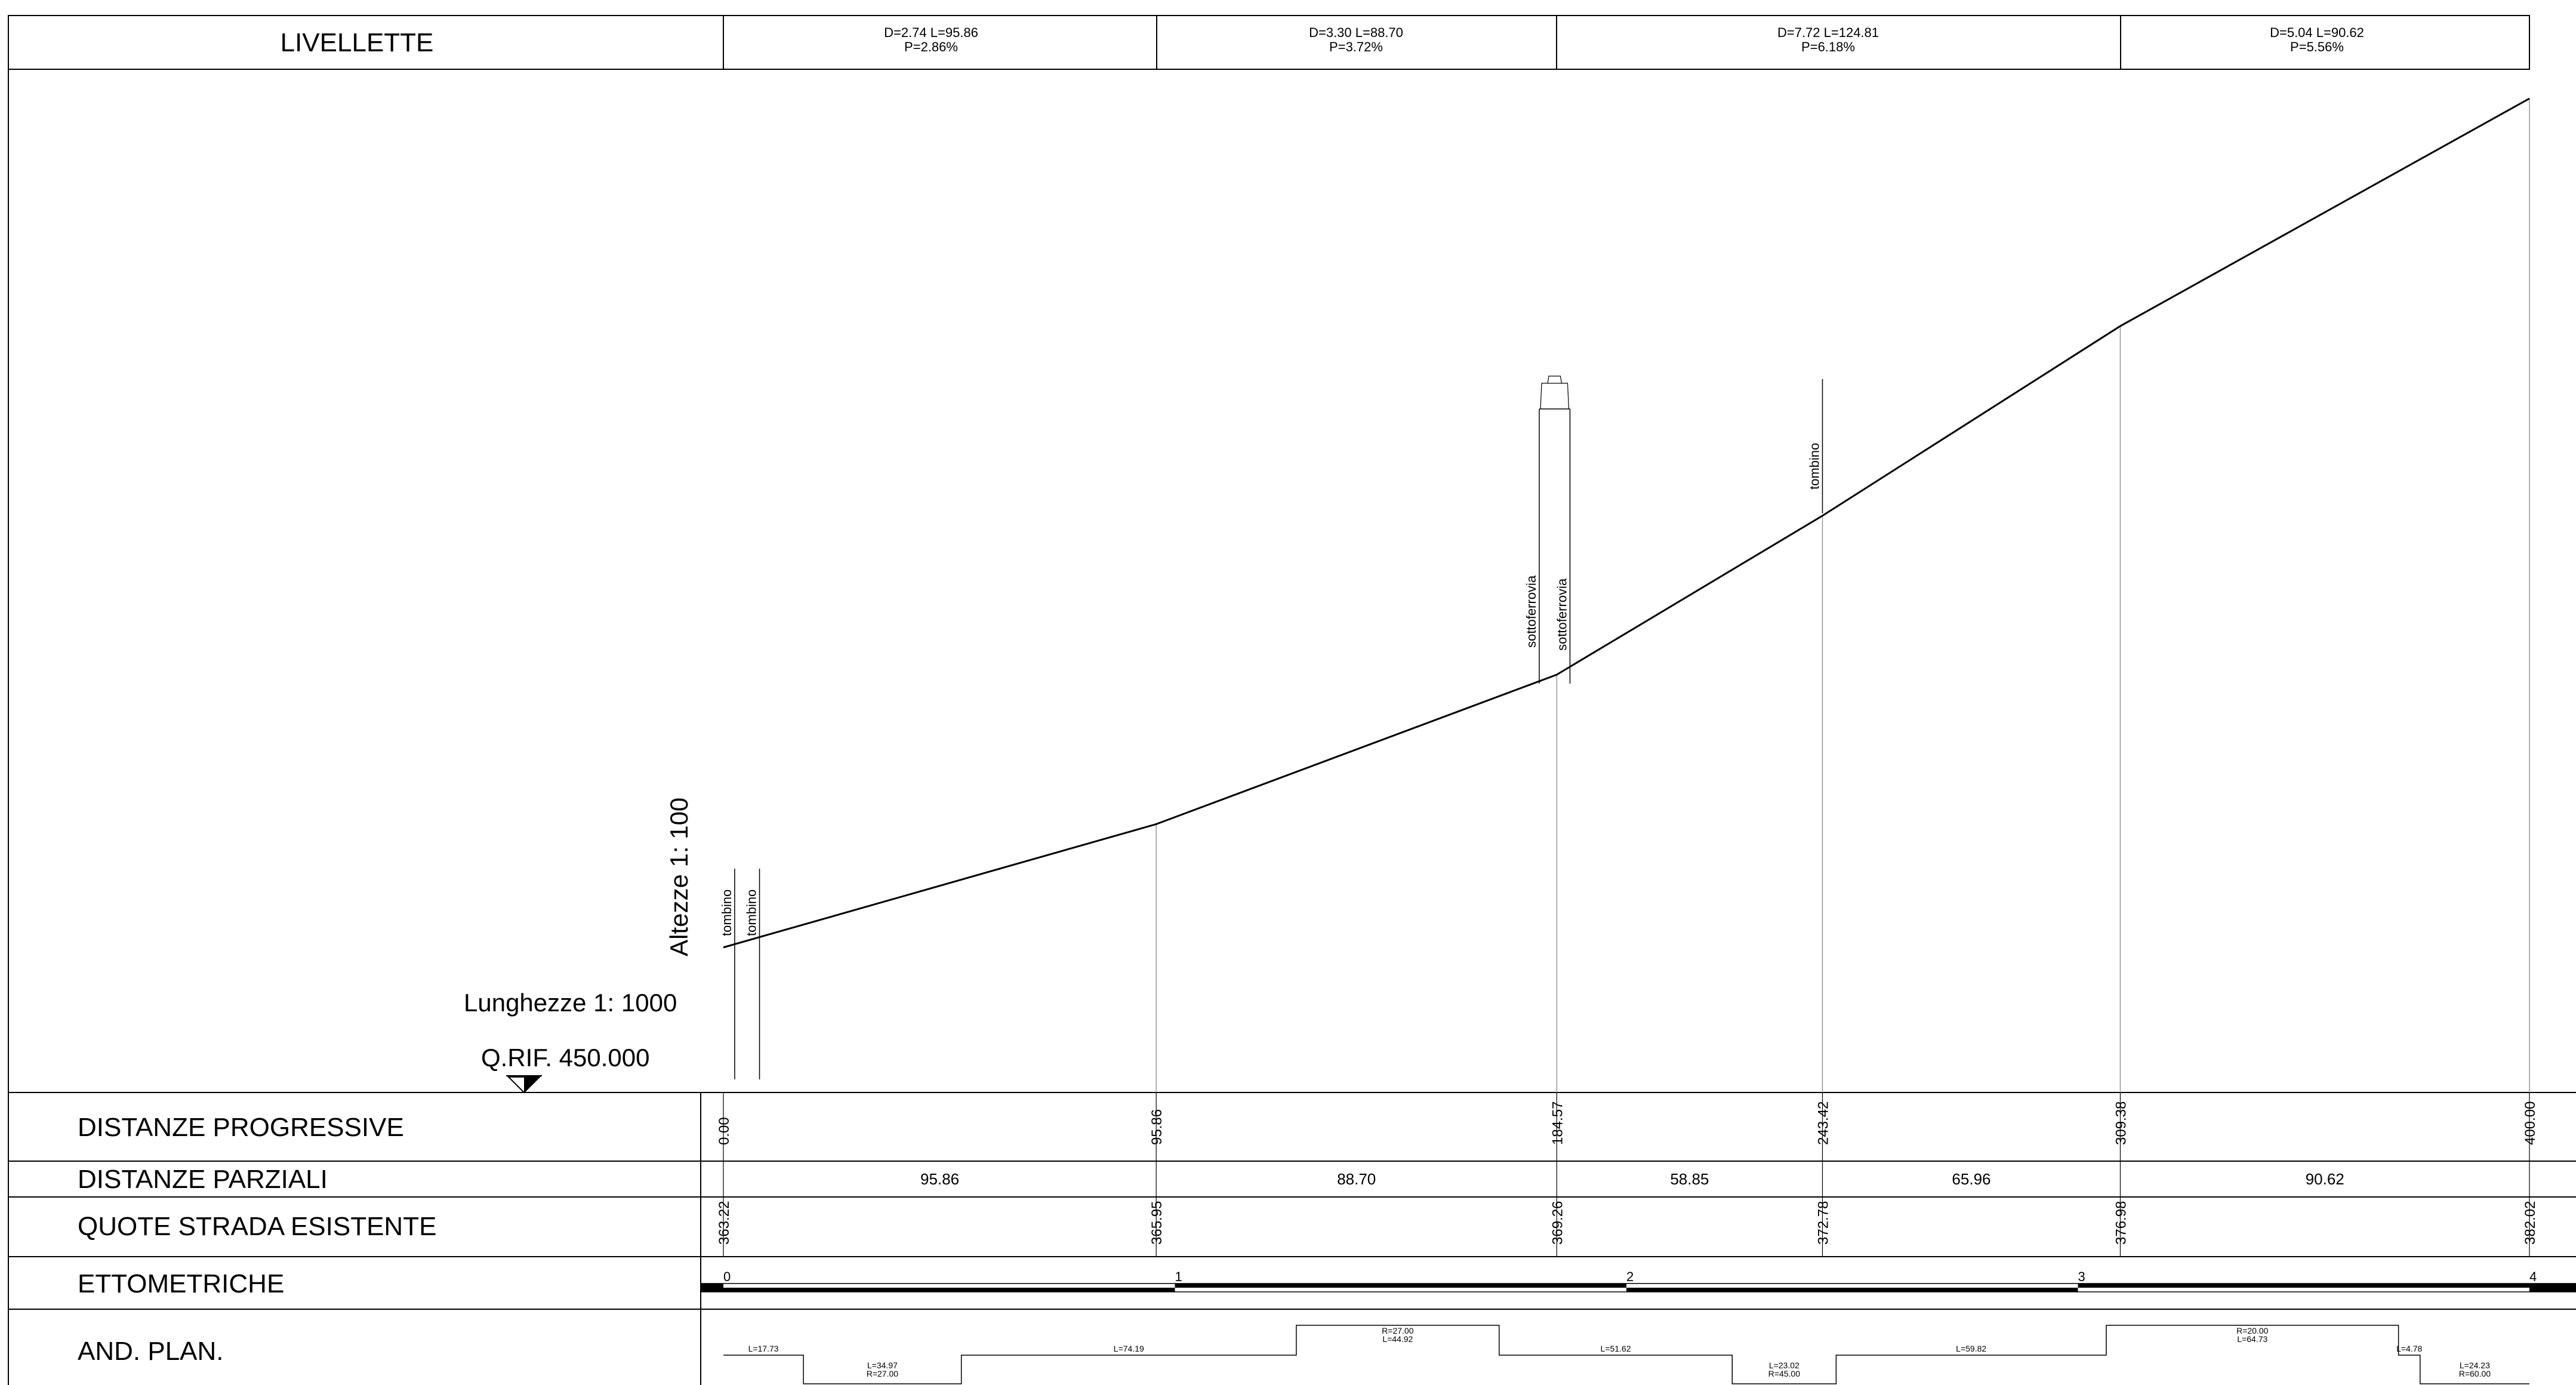 Image resolution: width=2576 pixels, height=1385 pixels. Describe the element at coordinates (931, 32) in the screenshot. I see `livelletta-1-line1: D=2.74 L=95.86` at that location.